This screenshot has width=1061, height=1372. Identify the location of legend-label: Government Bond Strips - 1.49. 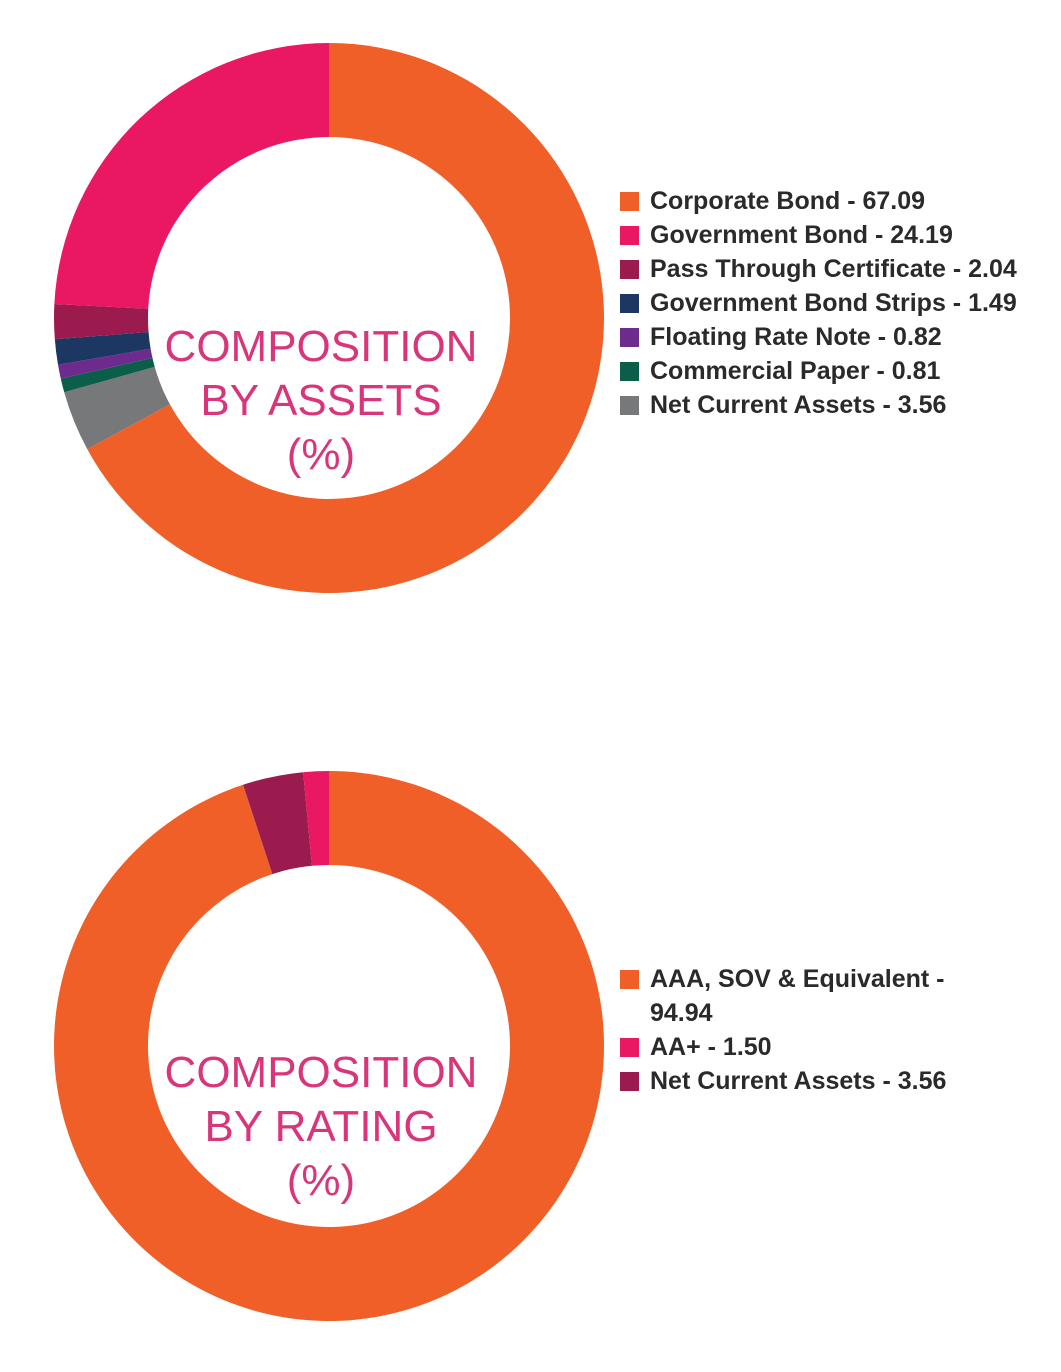
(833, 303).